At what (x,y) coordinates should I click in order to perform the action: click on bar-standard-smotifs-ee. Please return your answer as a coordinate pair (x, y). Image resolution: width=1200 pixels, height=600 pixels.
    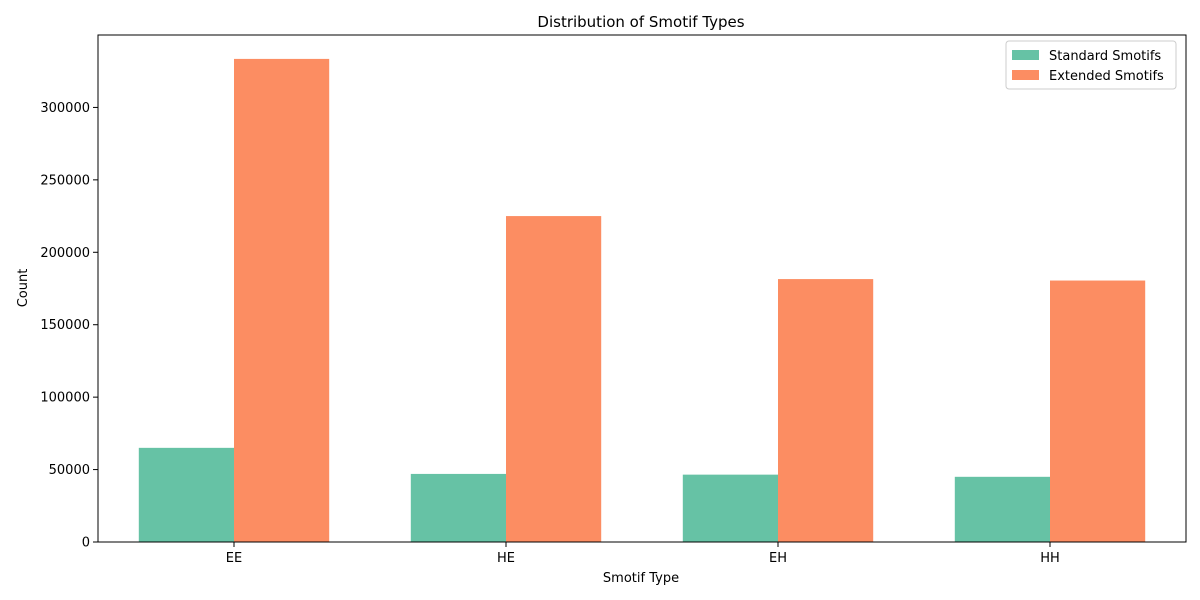
    Looking at the image, I should click on (186, 494).